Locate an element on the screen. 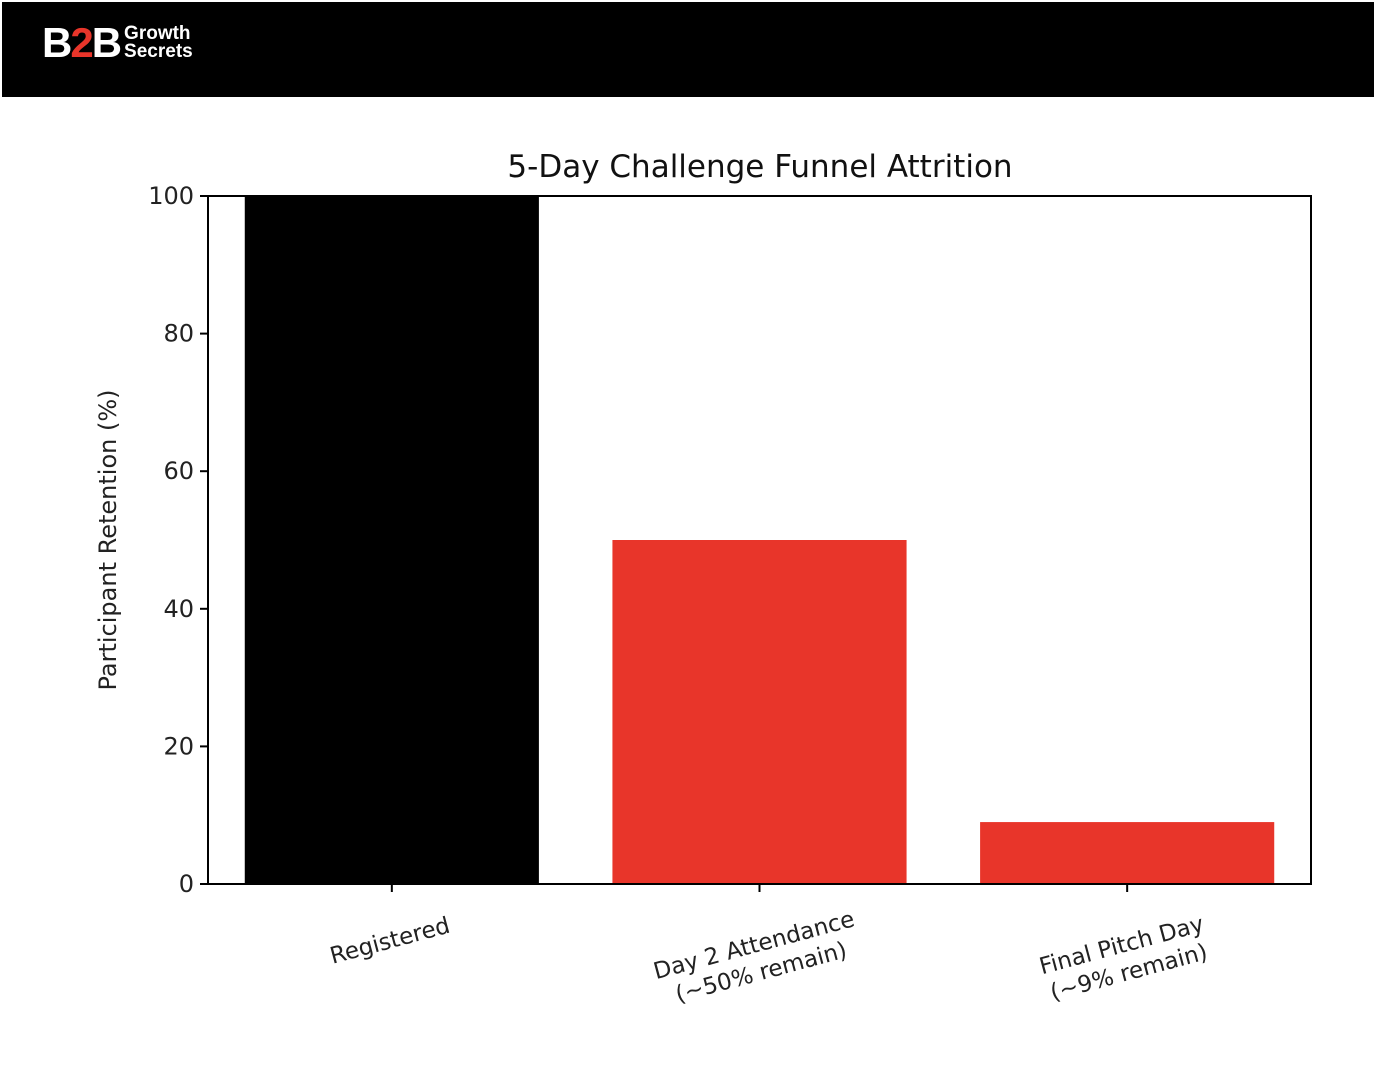  x-tick-label-0: Registered is located at coordinates (389, 941).